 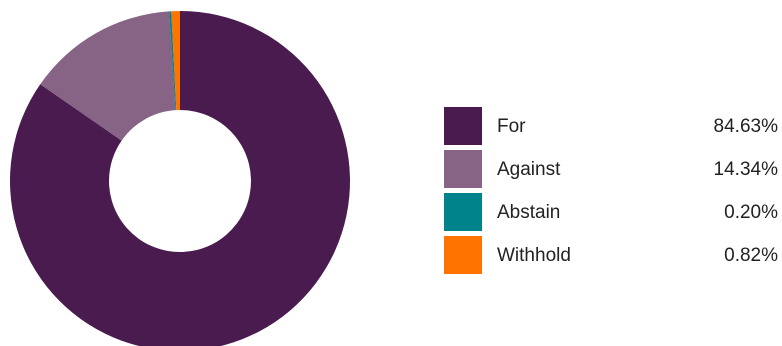 What do you see at coordinates (173, 61) in the screenshot?
I see `slice-abstain` at bounding box center [173, 61].